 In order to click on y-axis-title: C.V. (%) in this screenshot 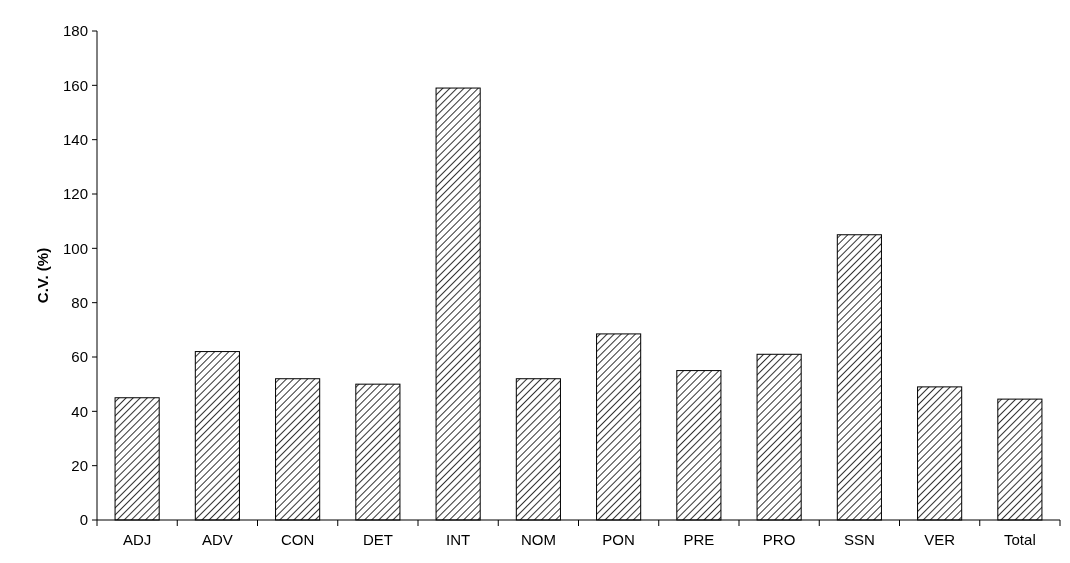, I will do `click(42, 275)`.